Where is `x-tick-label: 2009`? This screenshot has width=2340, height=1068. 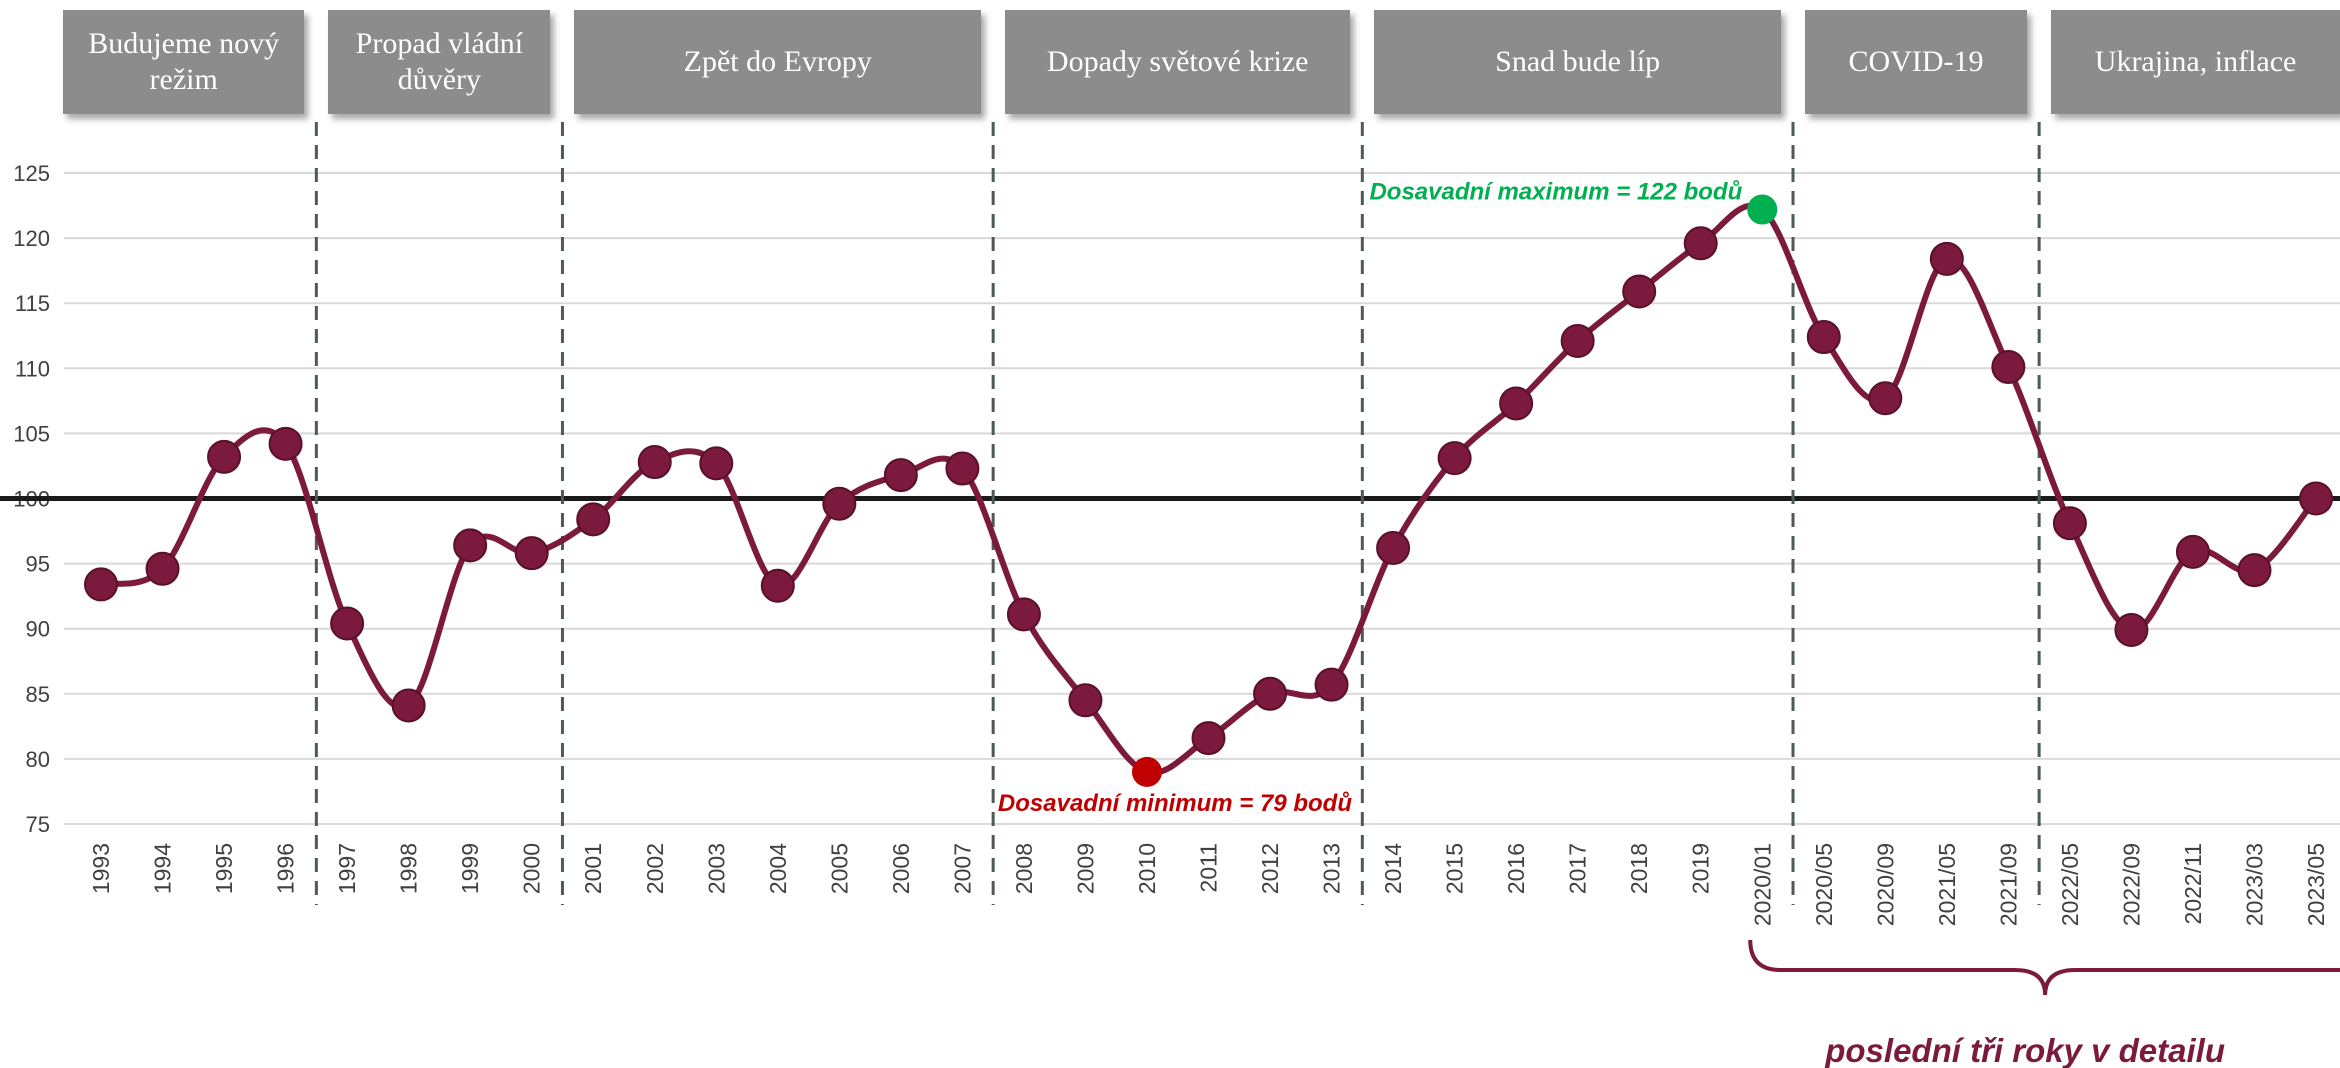 x-tick-label: 2009 is located at coordinates (1085, 868).